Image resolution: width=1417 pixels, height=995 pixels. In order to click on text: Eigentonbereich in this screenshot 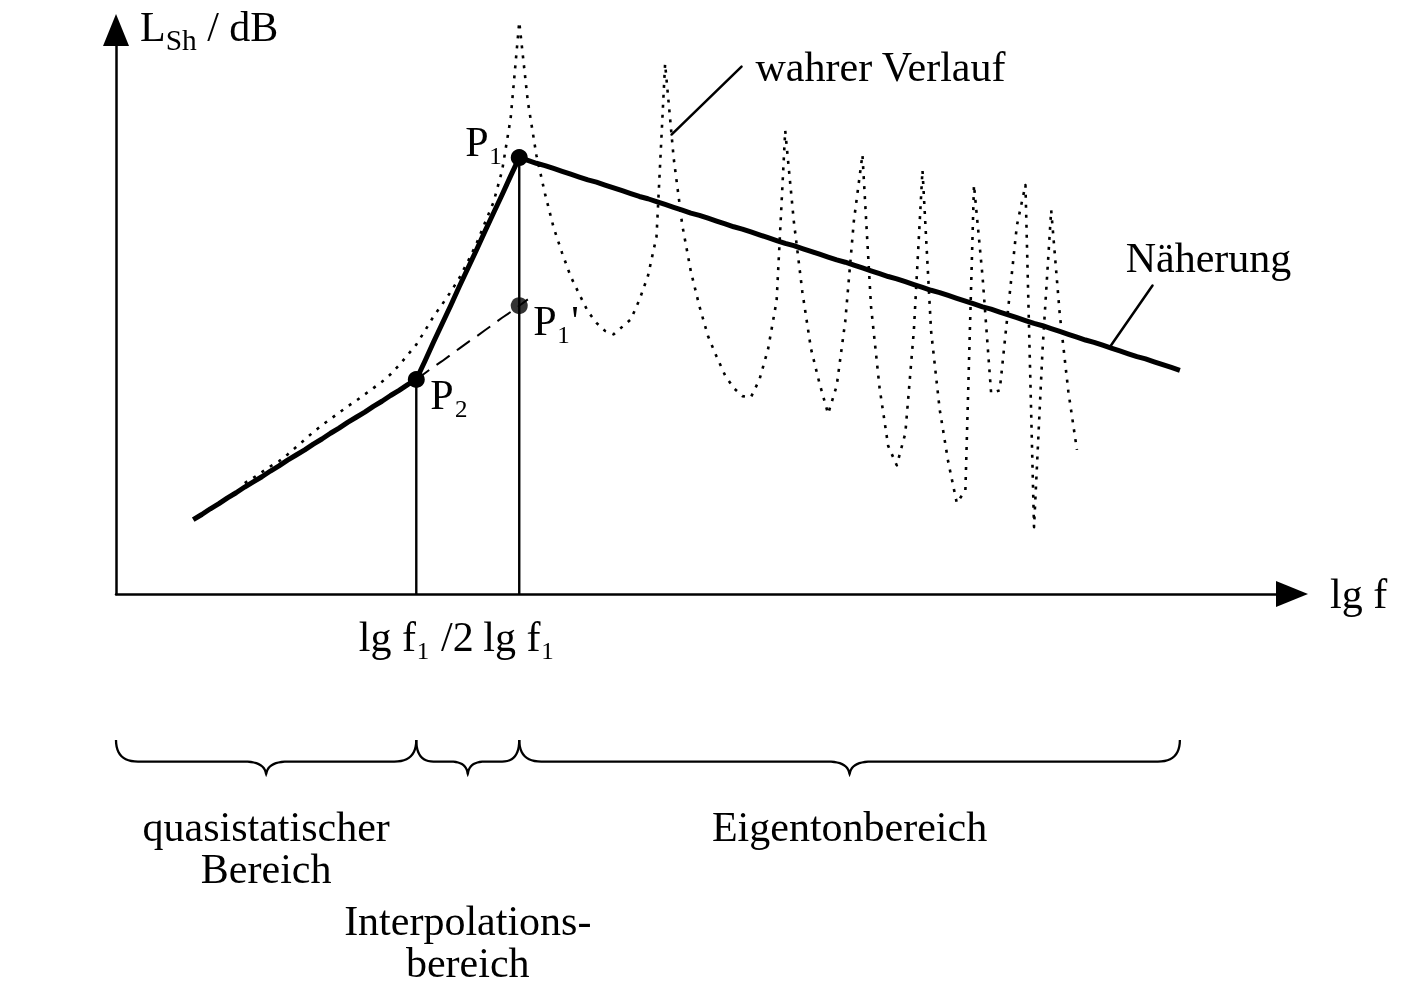, I will do `click(849, 827)`.